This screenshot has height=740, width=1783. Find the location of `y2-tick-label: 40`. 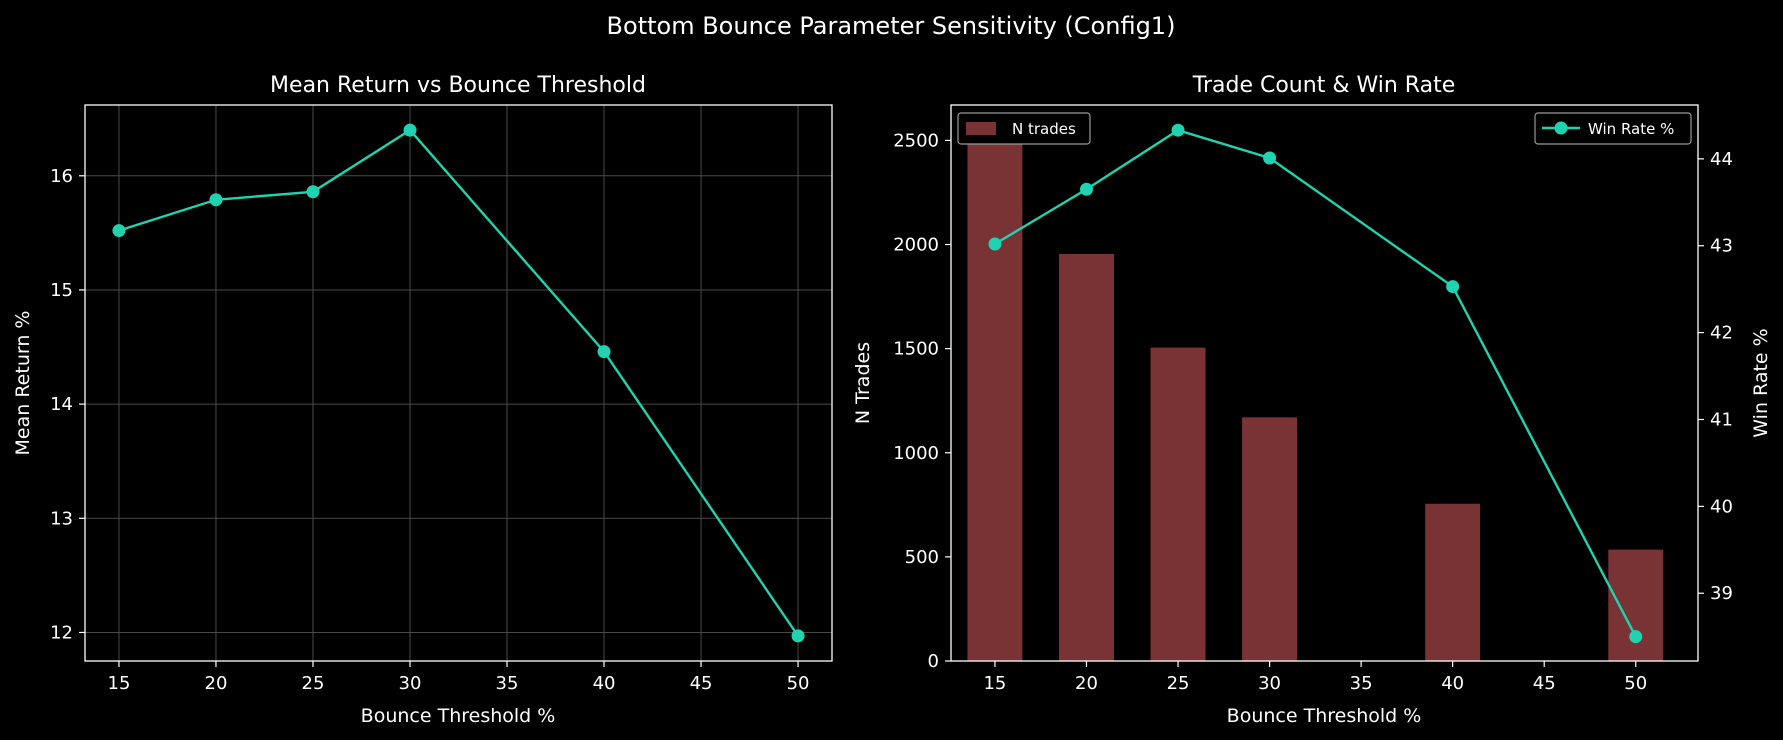

y2-tick-label: 40 is located at coordinates (1721, 506).